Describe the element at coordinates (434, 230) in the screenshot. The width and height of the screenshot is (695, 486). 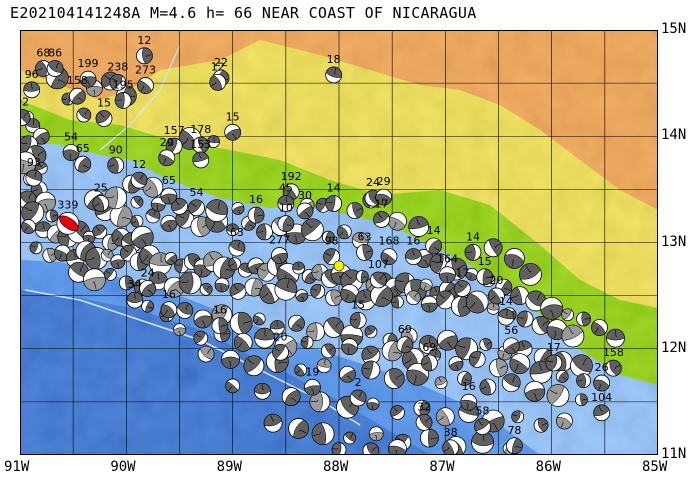
I see `mechanism-depth-label: 14` at that location.